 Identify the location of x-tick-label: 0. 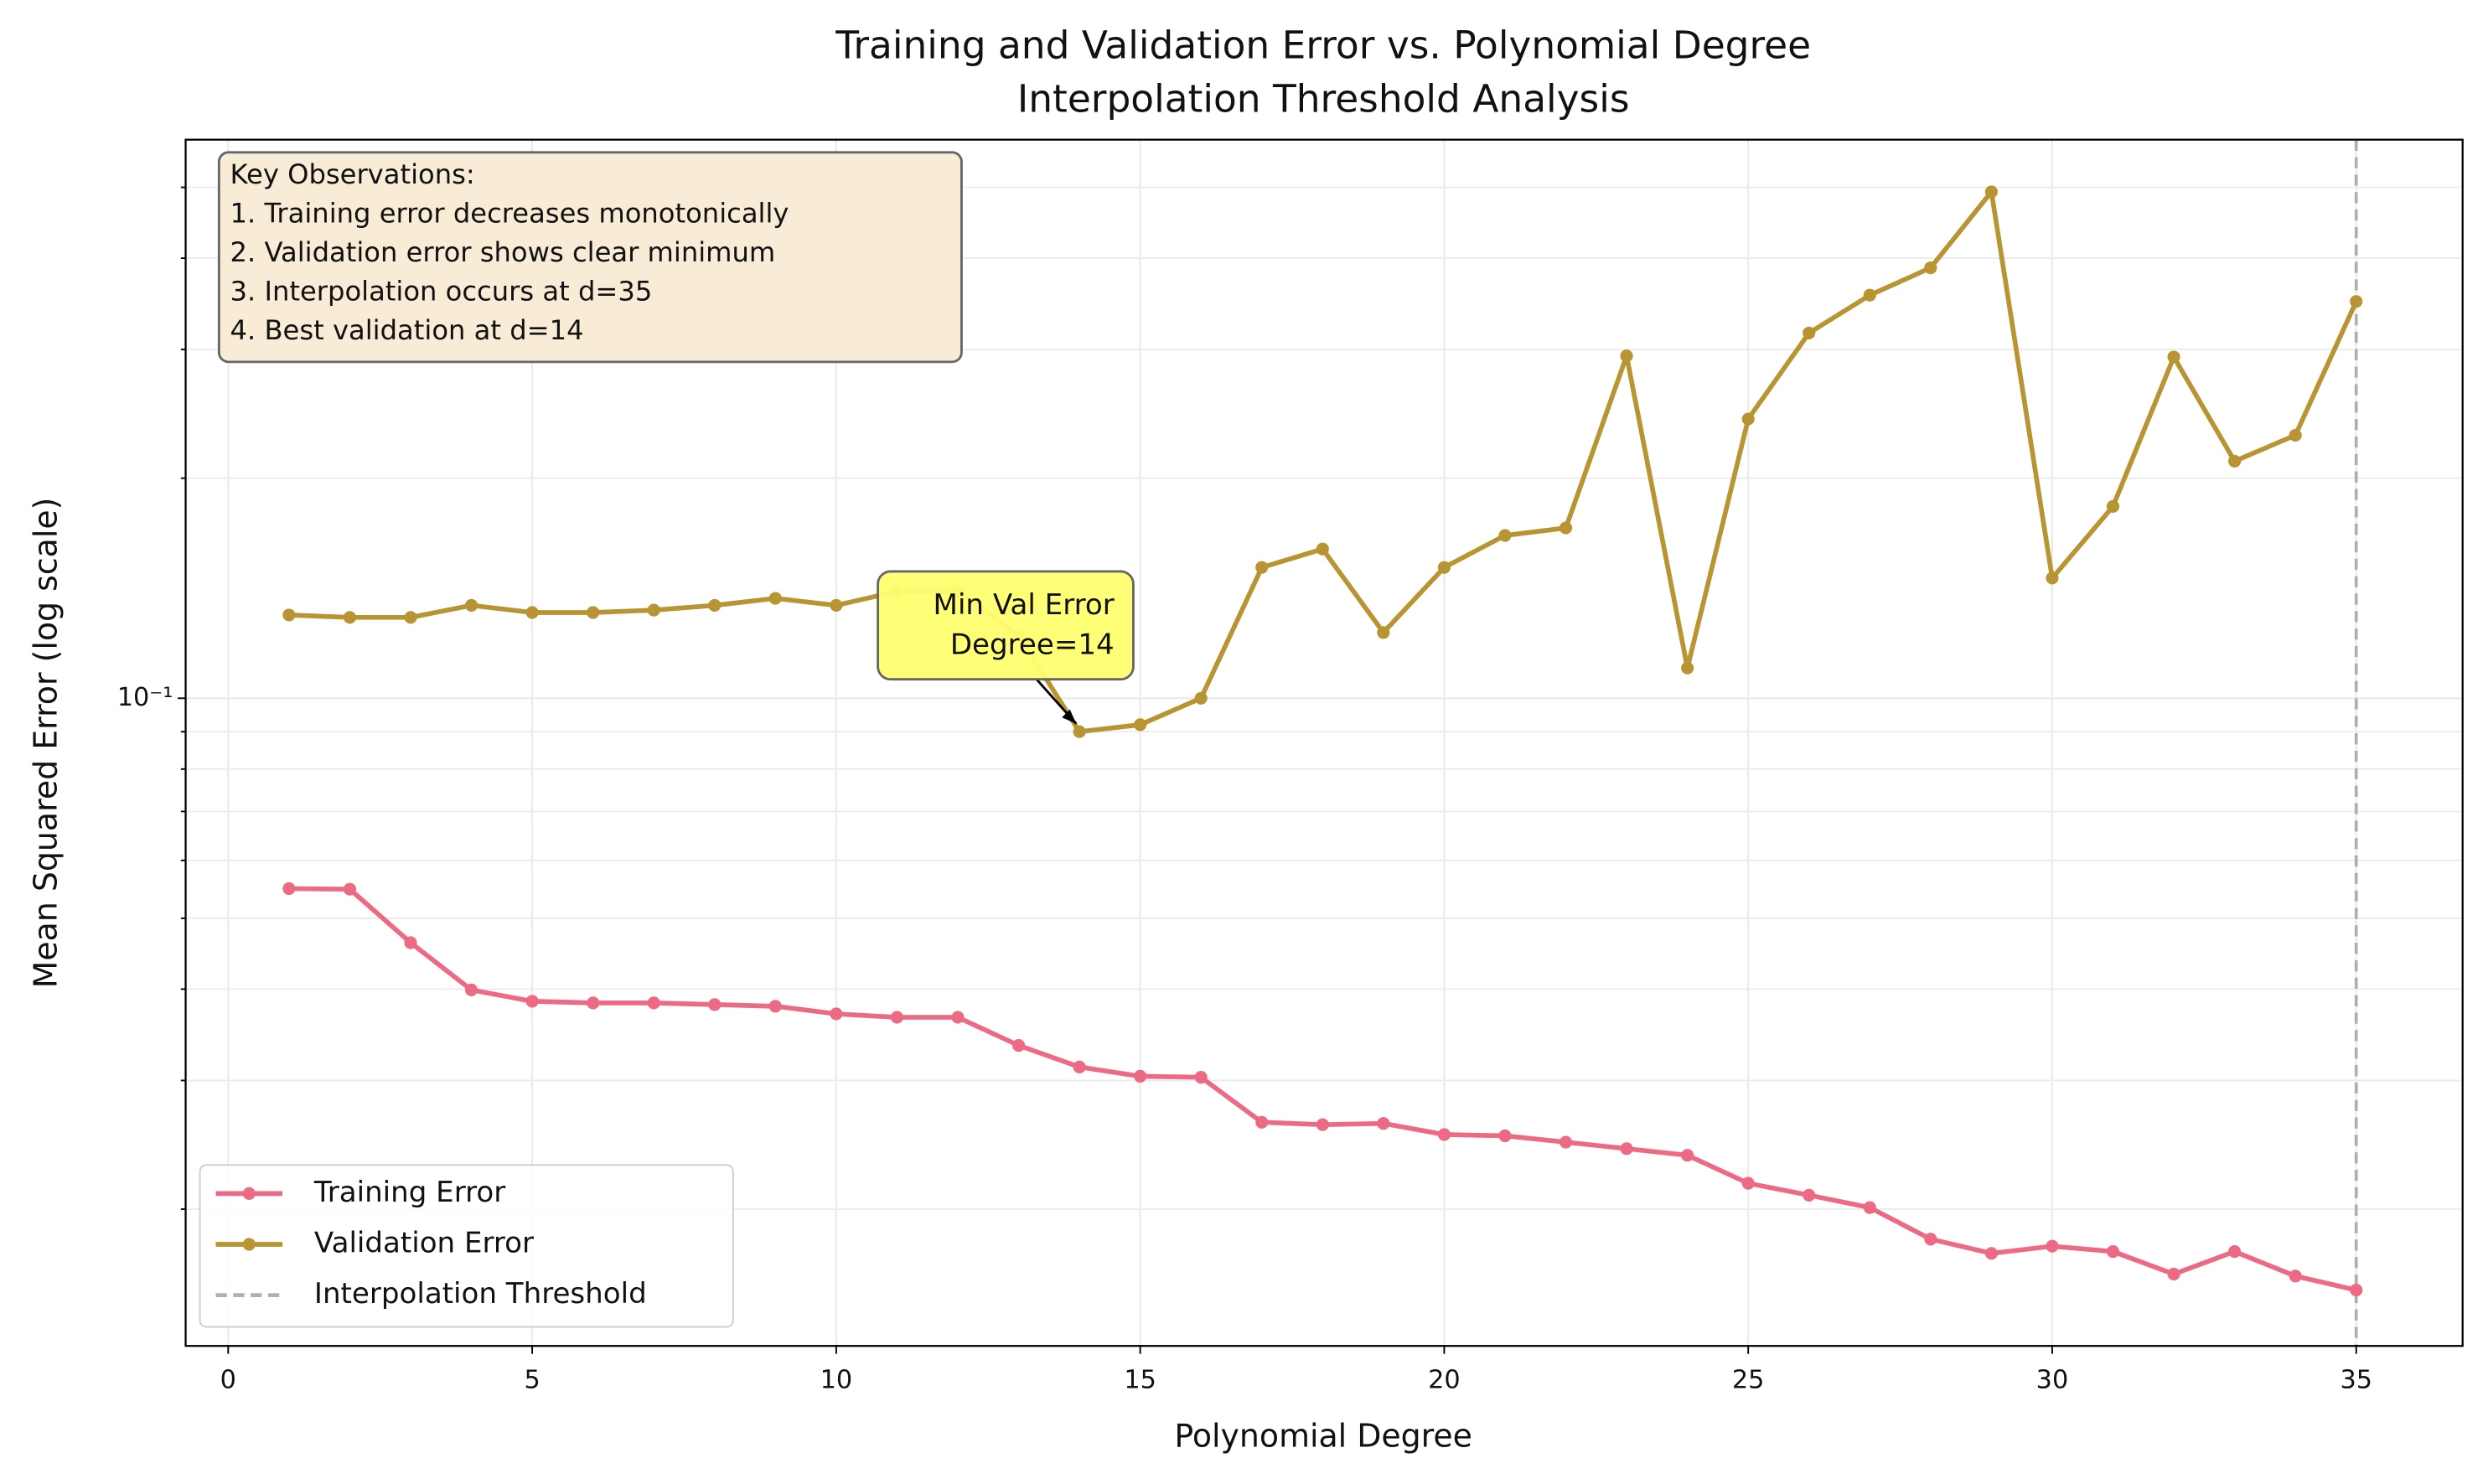
(228, 1379).